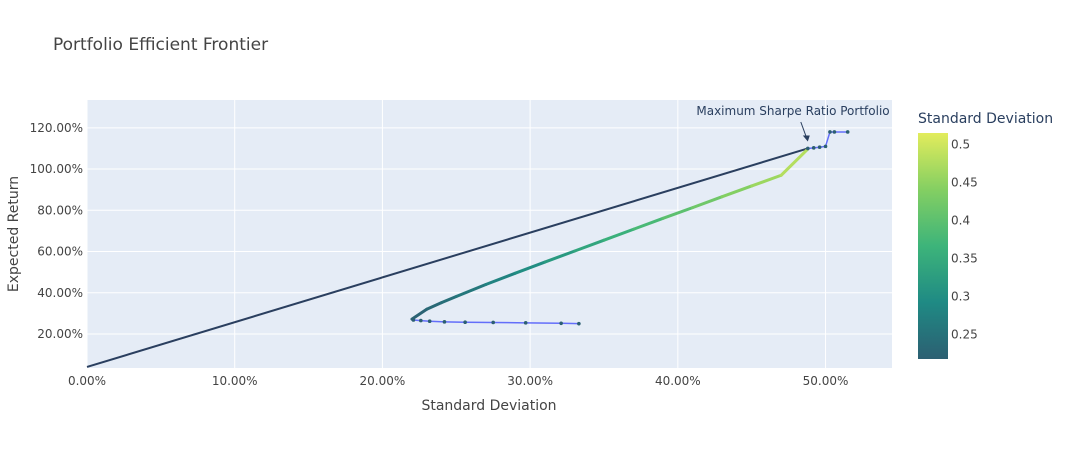  What do you see at coordinates (960, 221) in the screenshot?
I see `colorbar-tick-label: 0.4` at bounding box center [960, 221].